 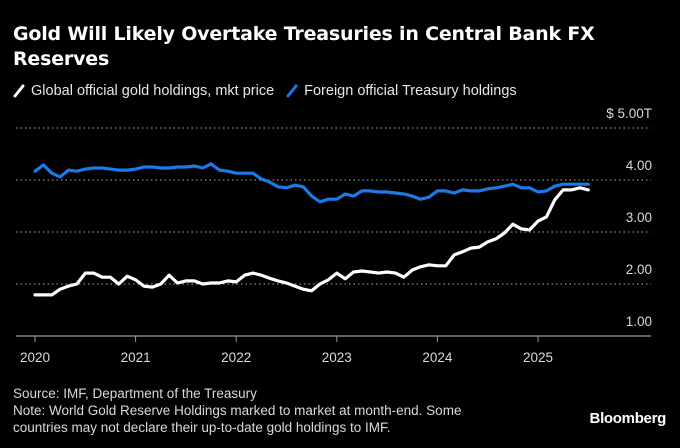 What do you see at coordinates (437, 357) in the screenshot?
I see `x-tick-label: 2024` at bounding box center [437, 357].